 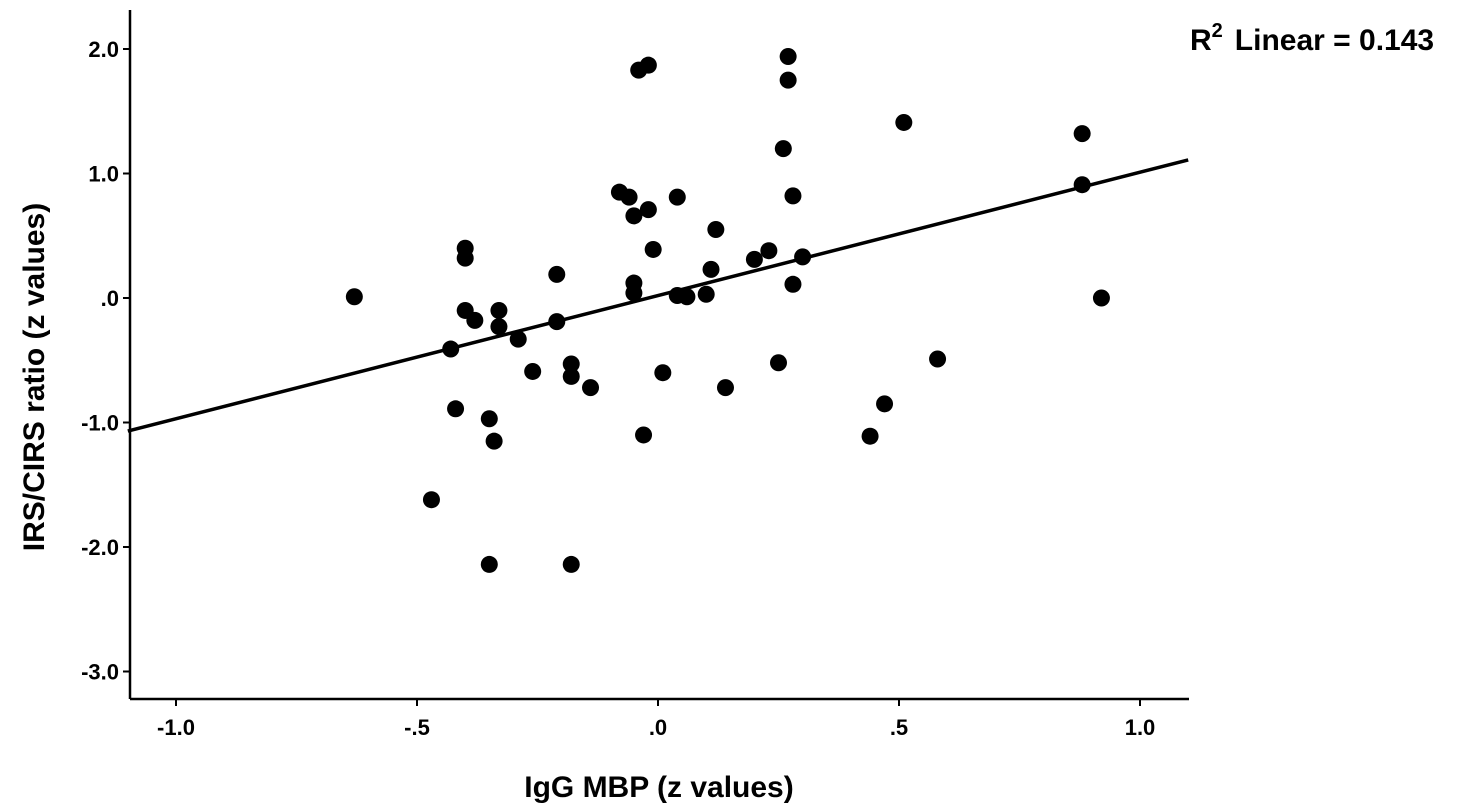 What do you see at coordinates (1140, 727) in the screenshot?
I see `x-tick-label: 1.0` at bounding box center [1140, 727].